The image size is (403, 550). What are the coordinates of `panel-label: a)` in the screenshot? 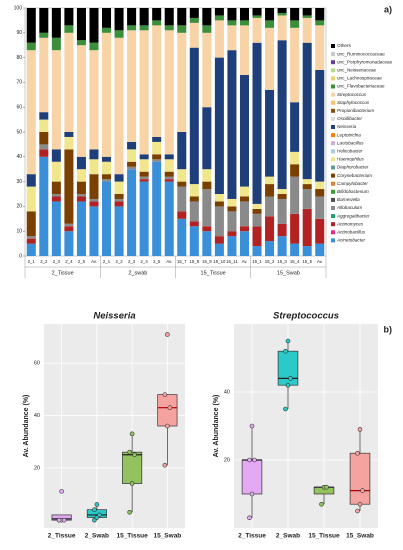 It's located at (388, 9).